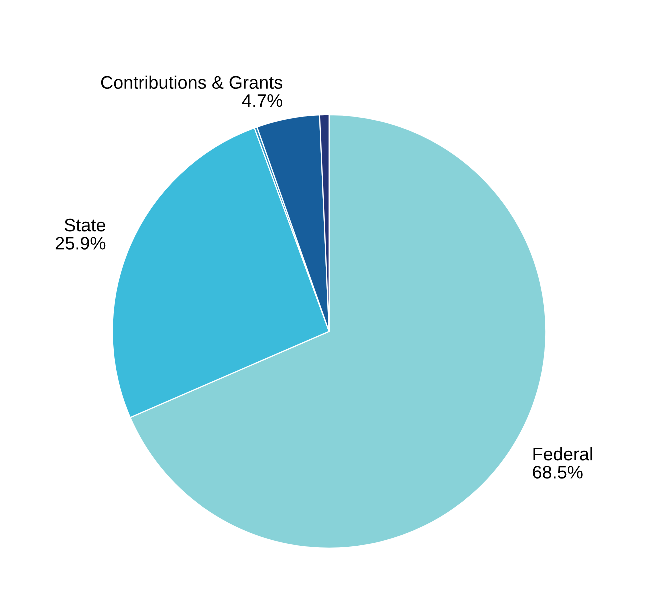  I want to click on slice-label: State, so click(85, 225).